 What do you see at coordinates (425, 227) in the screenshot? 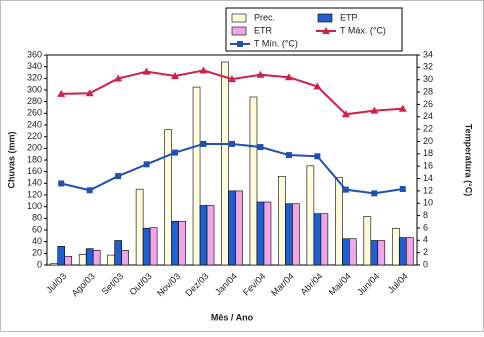
I see `y2-tick-label: 6` at bounding box center [425, 227].